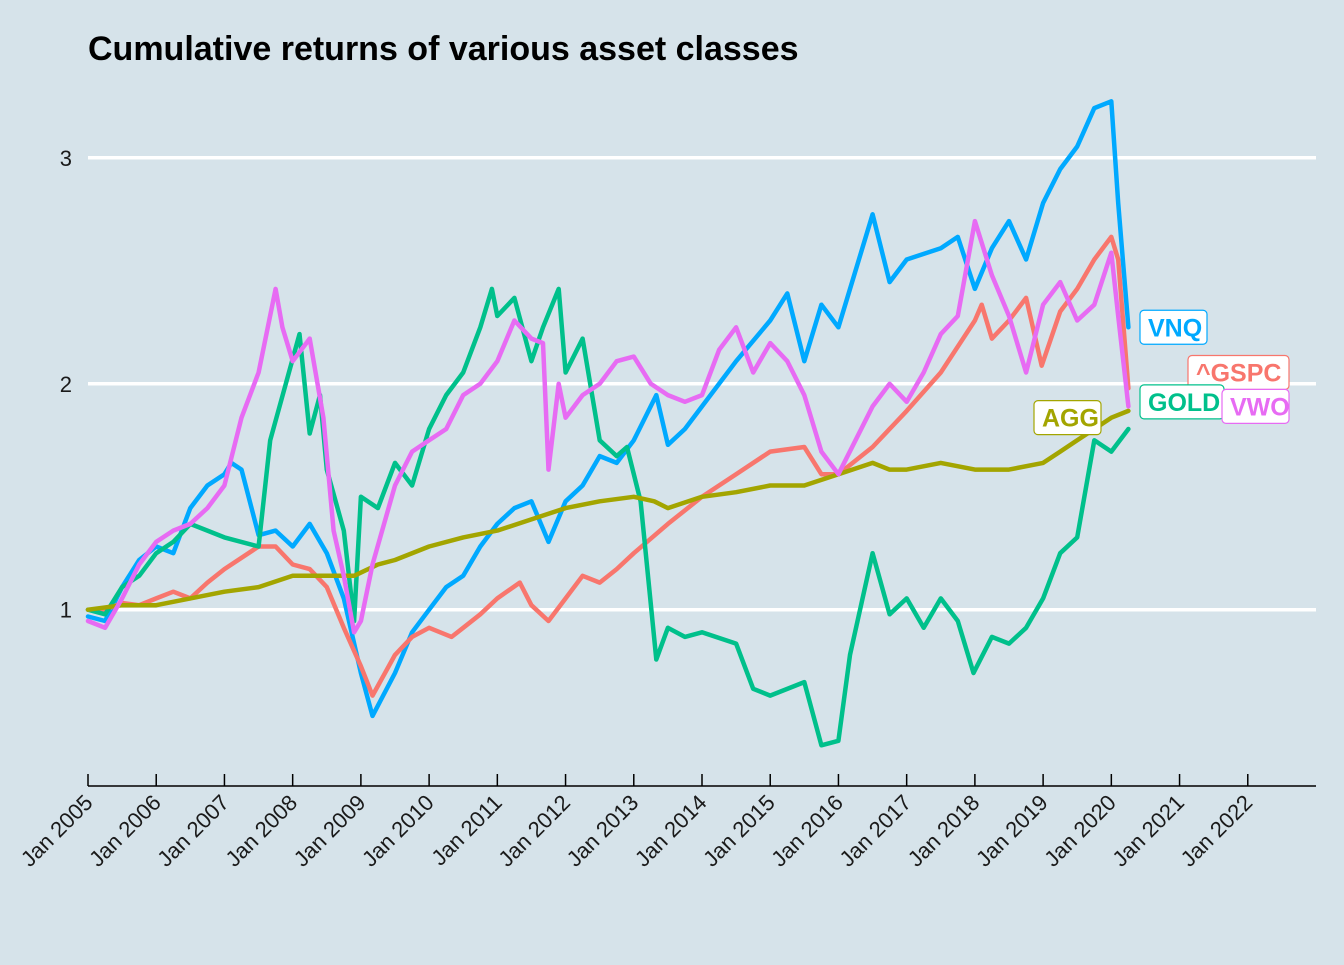  Describe the element at coordinates (876, 831) in the screenshot. I see `x-tick-label: Jan 2017` at that location.